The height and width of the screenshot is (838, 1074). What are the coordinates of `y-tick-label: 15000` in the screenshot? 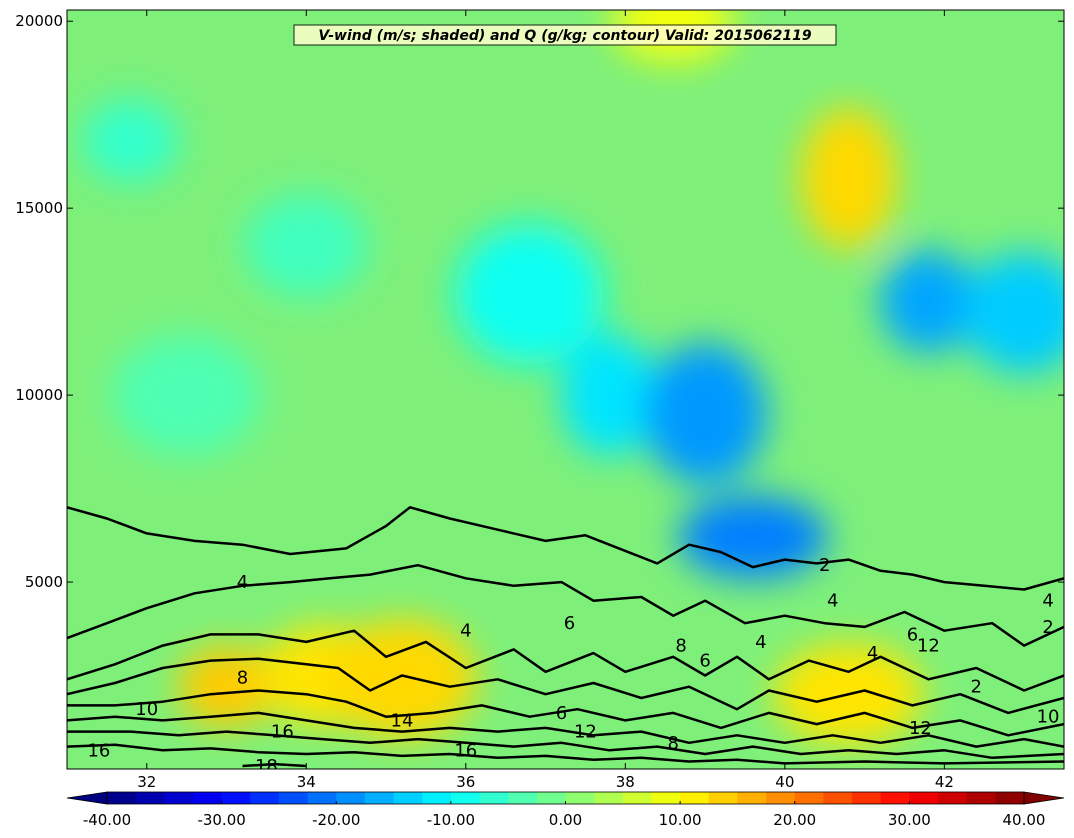 It's located at (39, 208).